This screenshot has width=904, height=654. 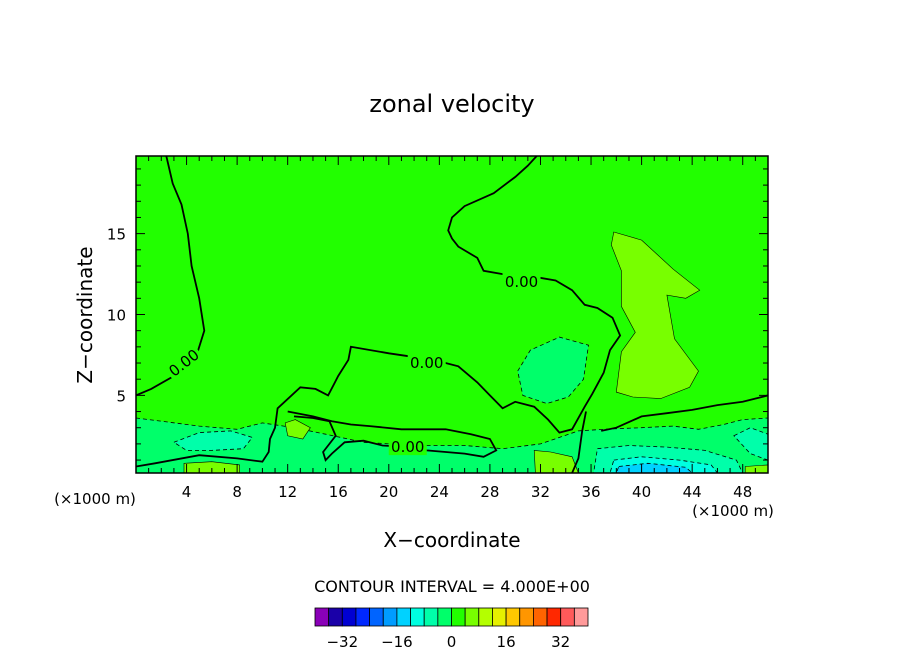 What do you see at coordinates (489, 492) in the screenshot?
I see `x-tick-label: 28` at bounding box center [489, 492].